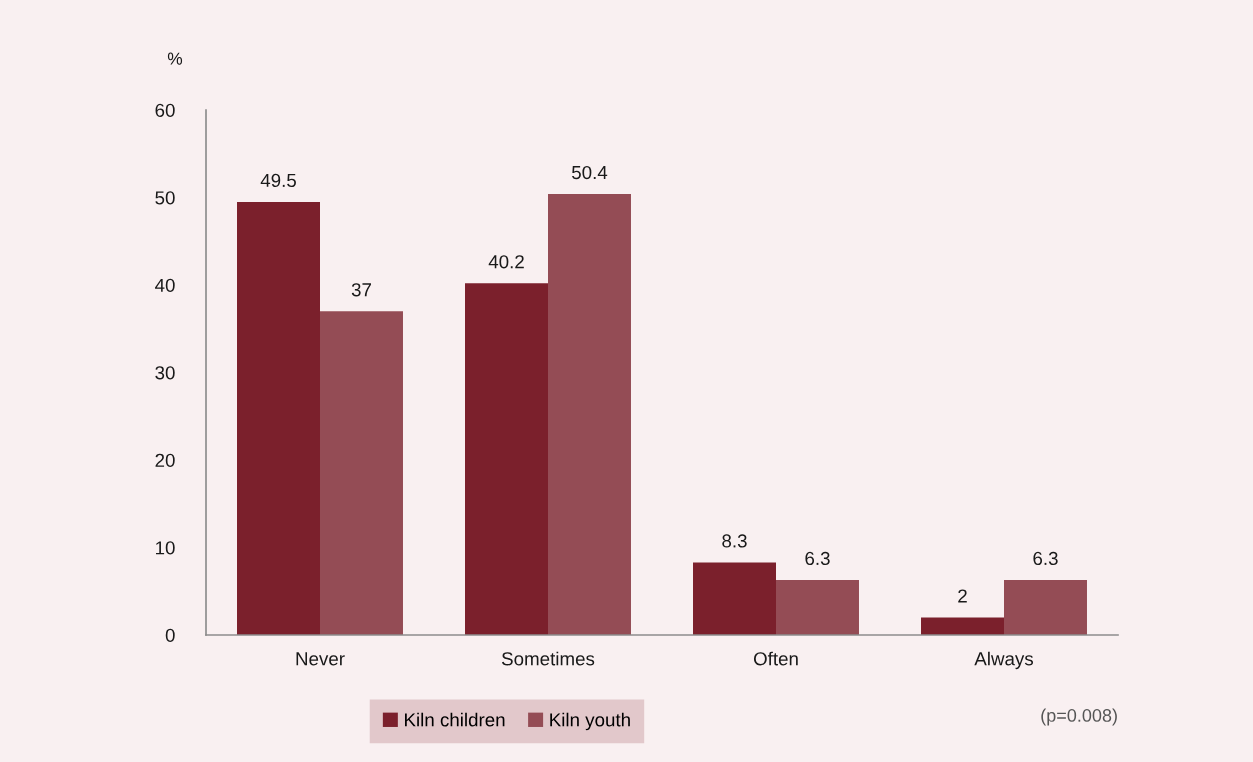 This screenshot has height=762, width=1253. What do you see at coordinates (165, 460) in the screenshot?
I see `y-tick-label: 20` at bounding box center [165, 460].